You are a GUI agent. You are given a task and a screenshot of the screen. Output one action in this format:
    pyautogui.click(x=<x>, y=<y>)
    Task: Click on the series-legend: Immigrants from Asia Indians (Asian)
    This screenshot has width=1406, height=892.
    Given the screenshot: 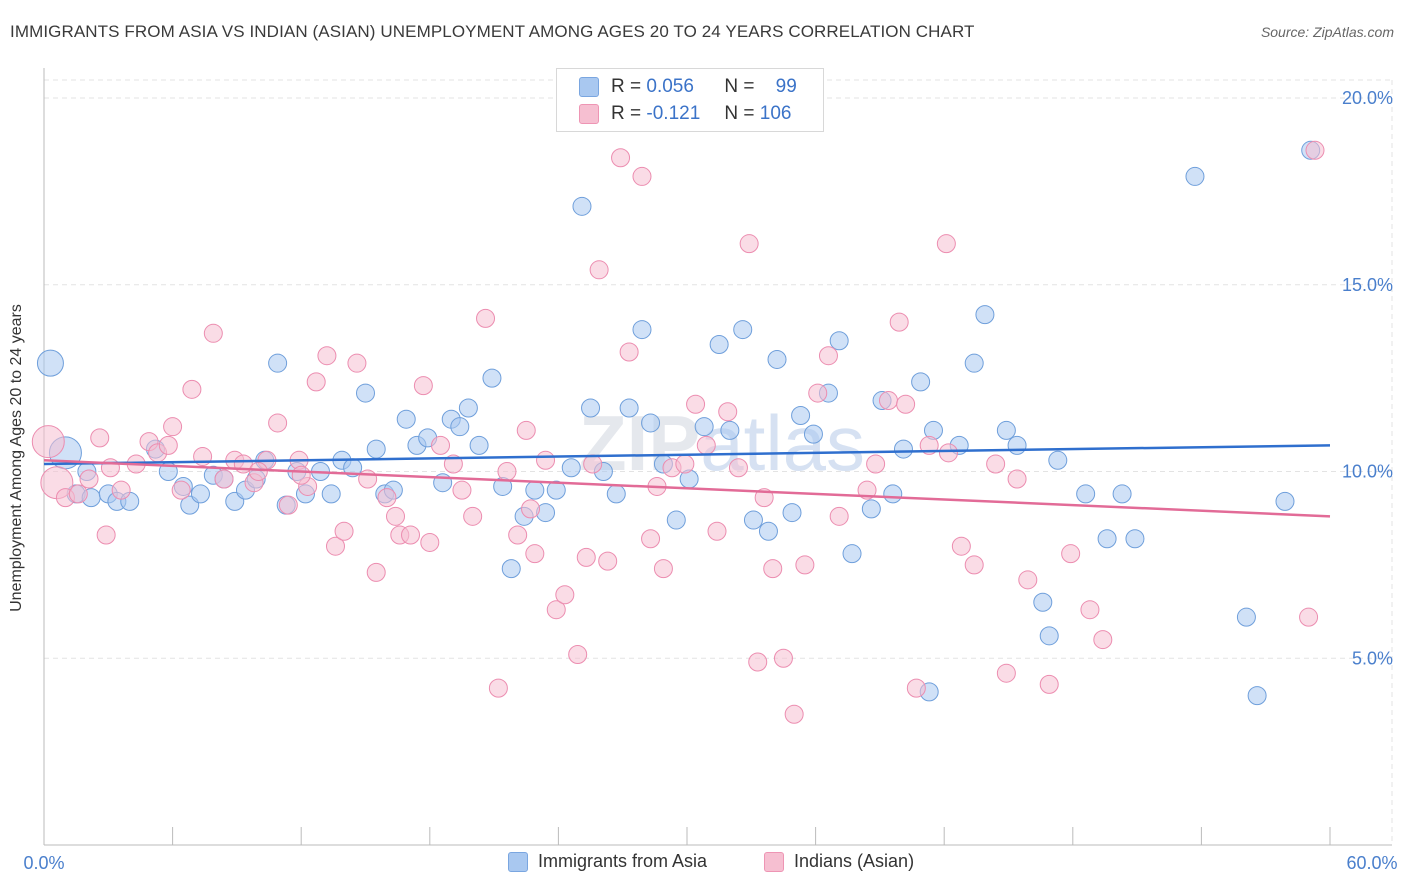 What is the action you would take?
    pyautogui.click(x=703, y=865)
    